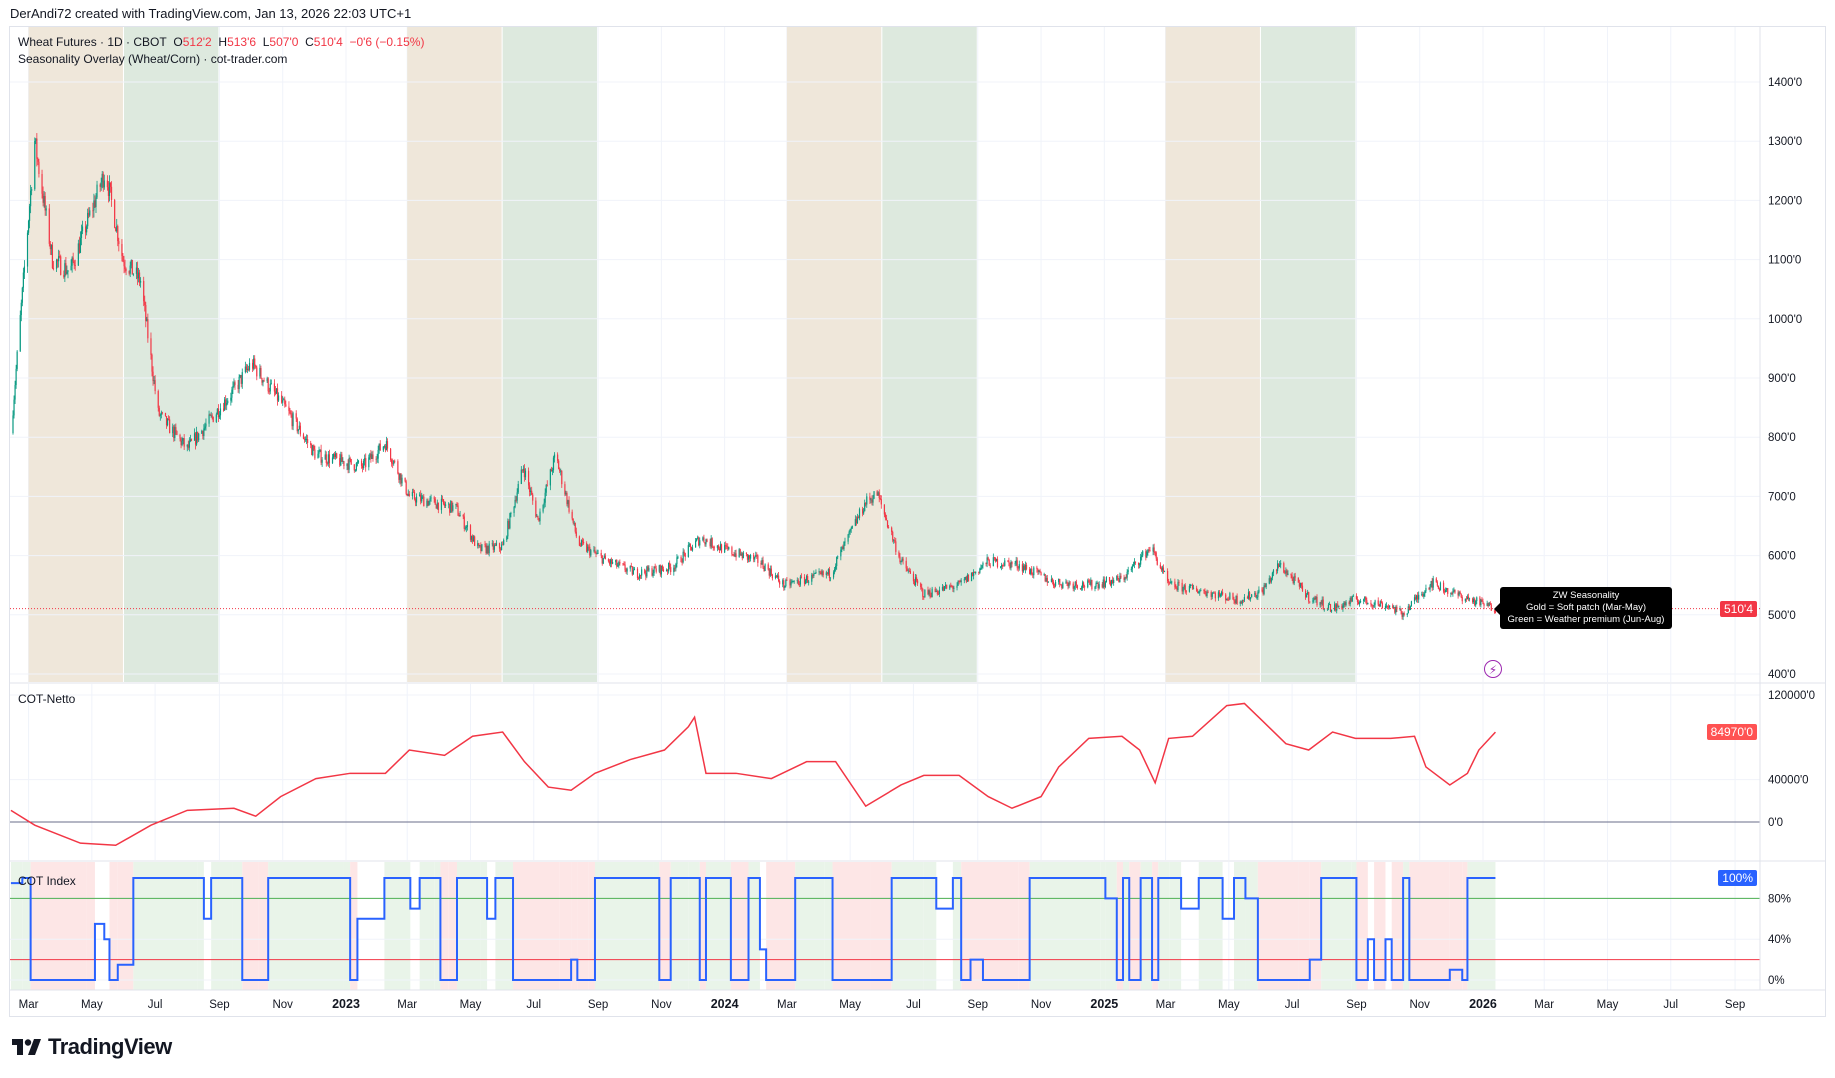  What do you see at coordinates (92, 1047) in the screenshot?
I see `tradingview-logo: TradingView` at bounding box center [92, 1047].